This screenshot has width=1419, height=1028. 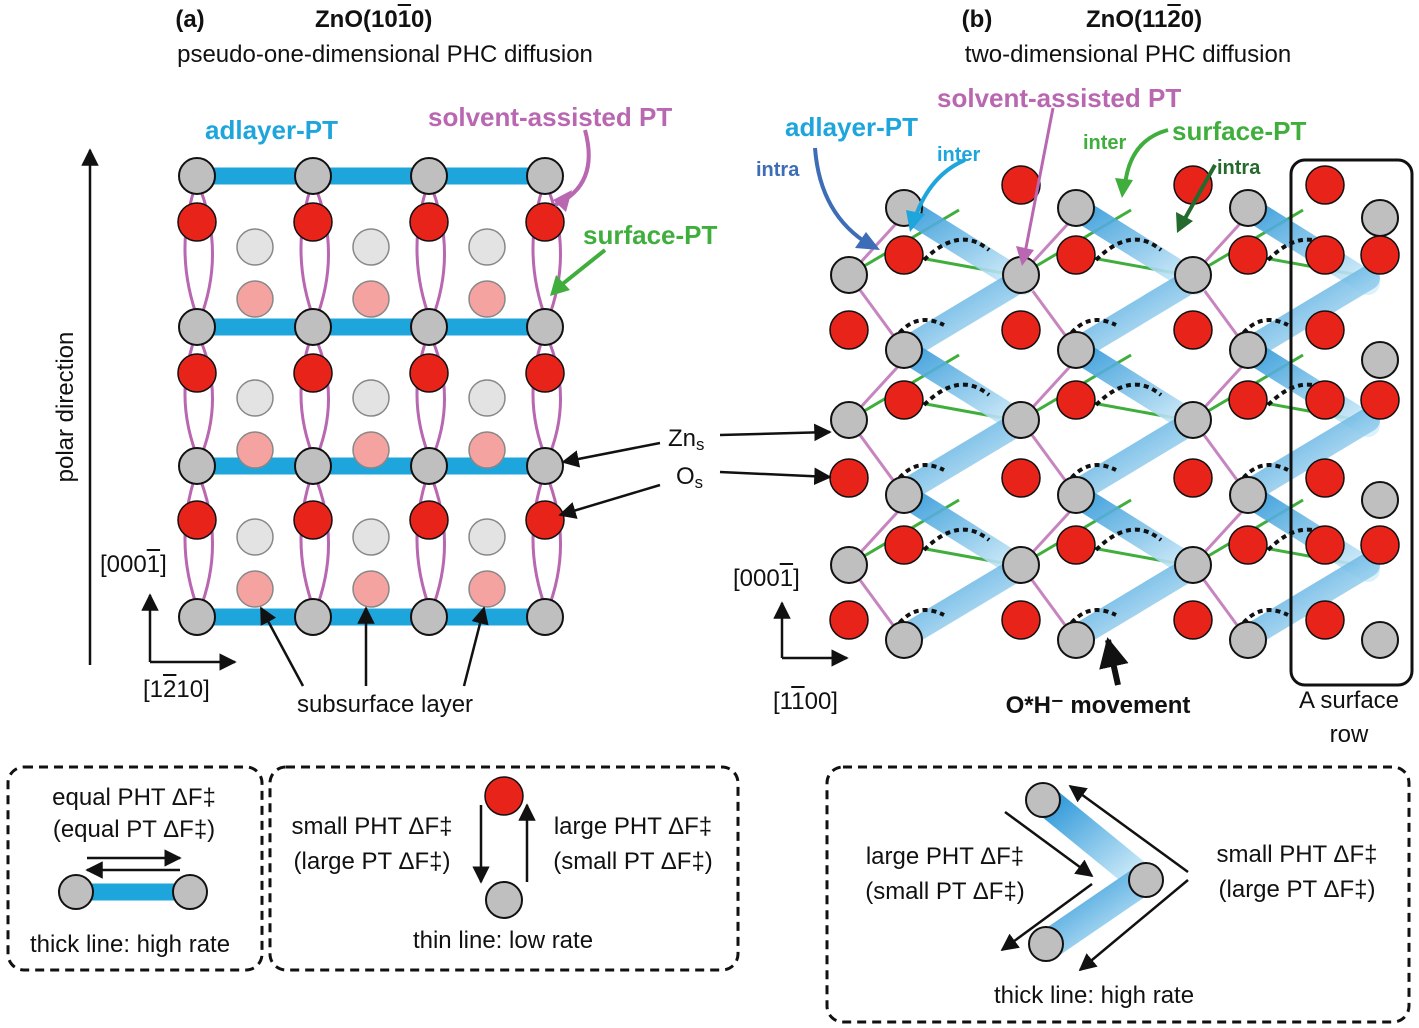 What do you see at coordinates (1239, 131) in the screenshot?
I see `surface-pt-label-b: surface-PT` at bounding box center [1239, 131].